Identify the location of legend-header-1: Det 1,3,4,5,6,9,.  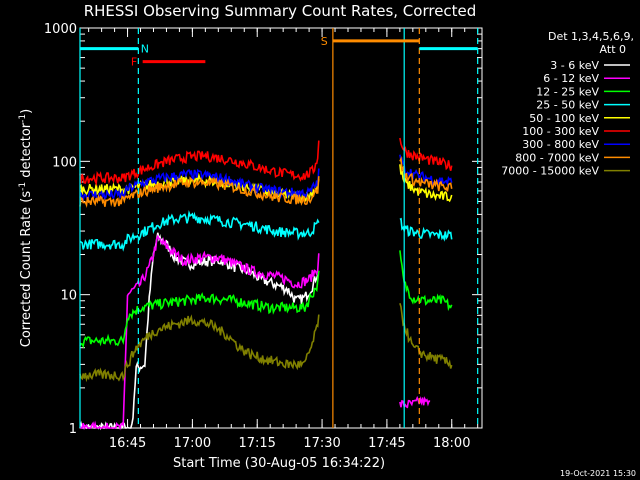
(591, 36).